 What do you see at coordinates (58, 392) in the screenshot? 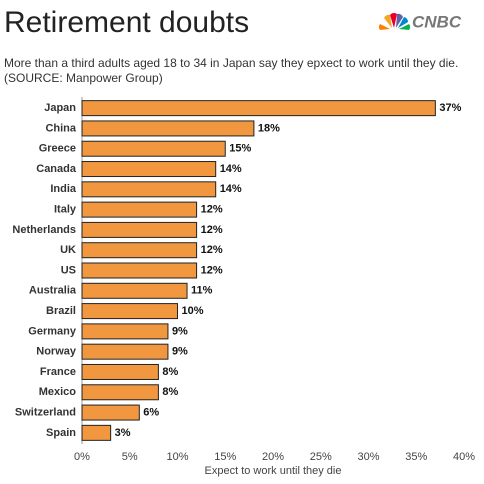
I see `y-tick-label: Mexico` at bounding box center [58, 392].